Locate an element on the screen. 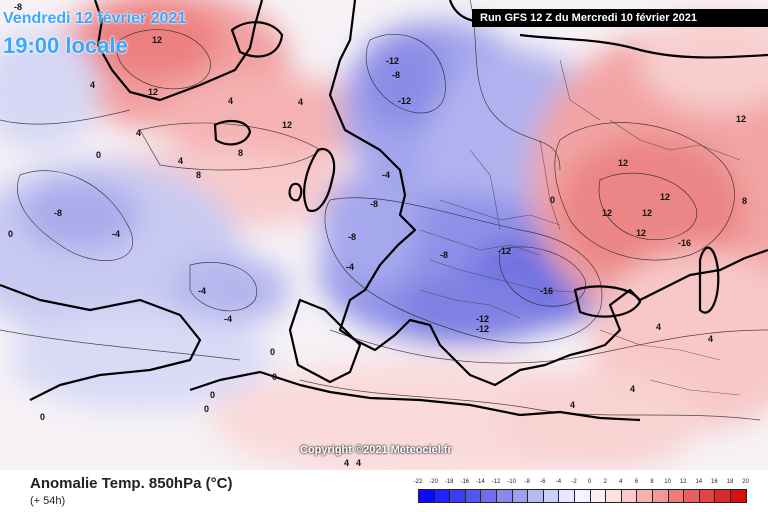 This screenshot has height=512, width=768. copyright-text: Copyright ©2021 Meteociel.fr is located at coordinates (376, 450).